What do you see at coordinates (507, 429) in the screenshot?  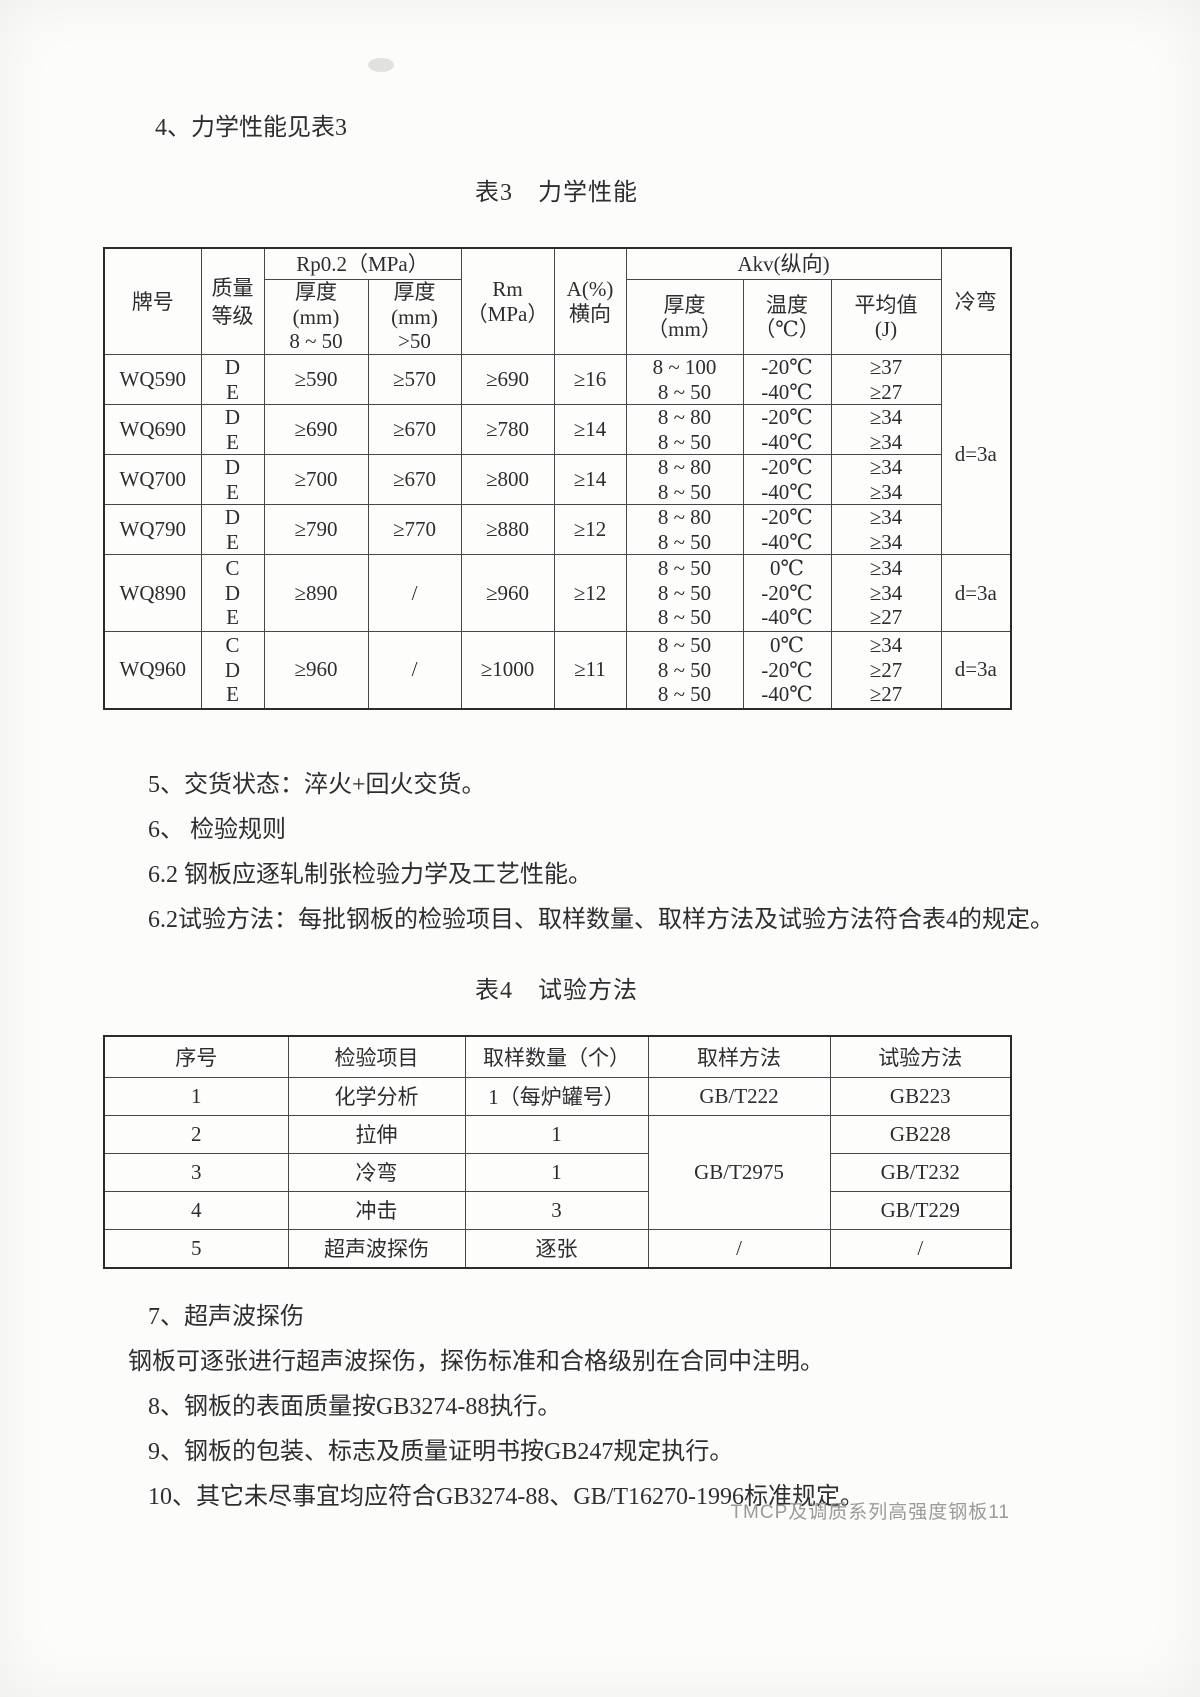 I see `t3-rm-cell: ≥780` at bounding box center [507, 429].